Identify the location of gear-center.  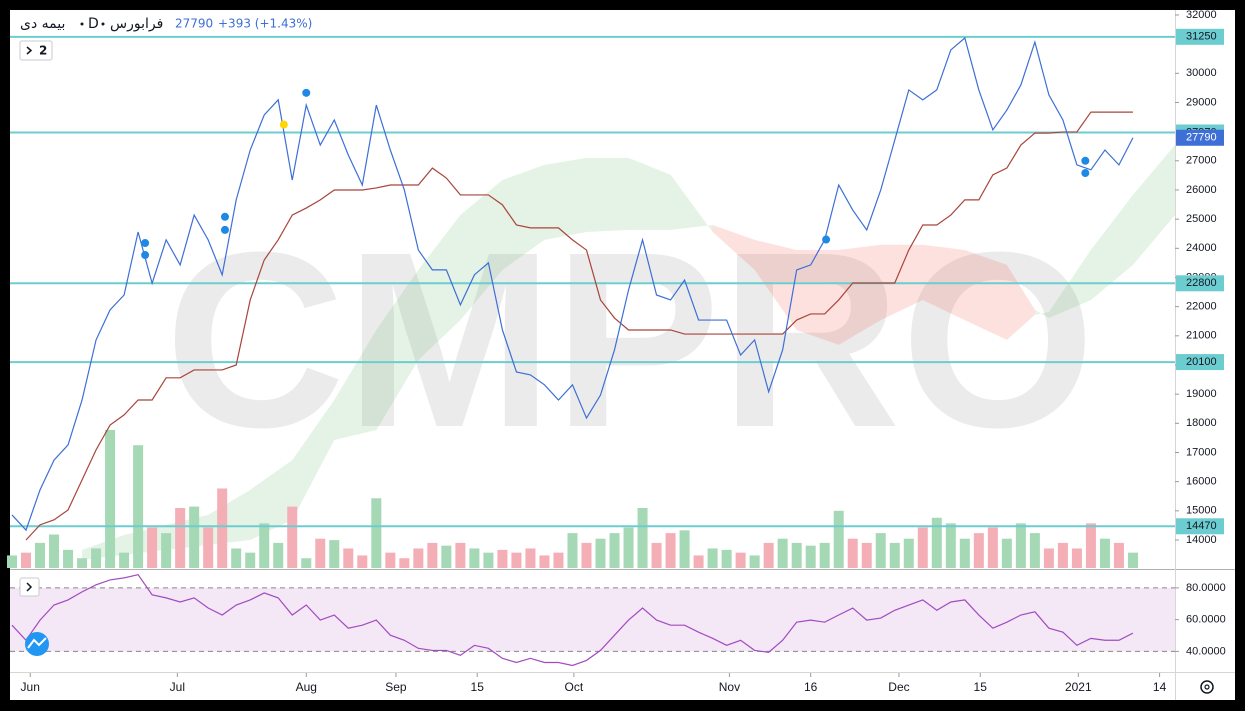
(1207, 687).